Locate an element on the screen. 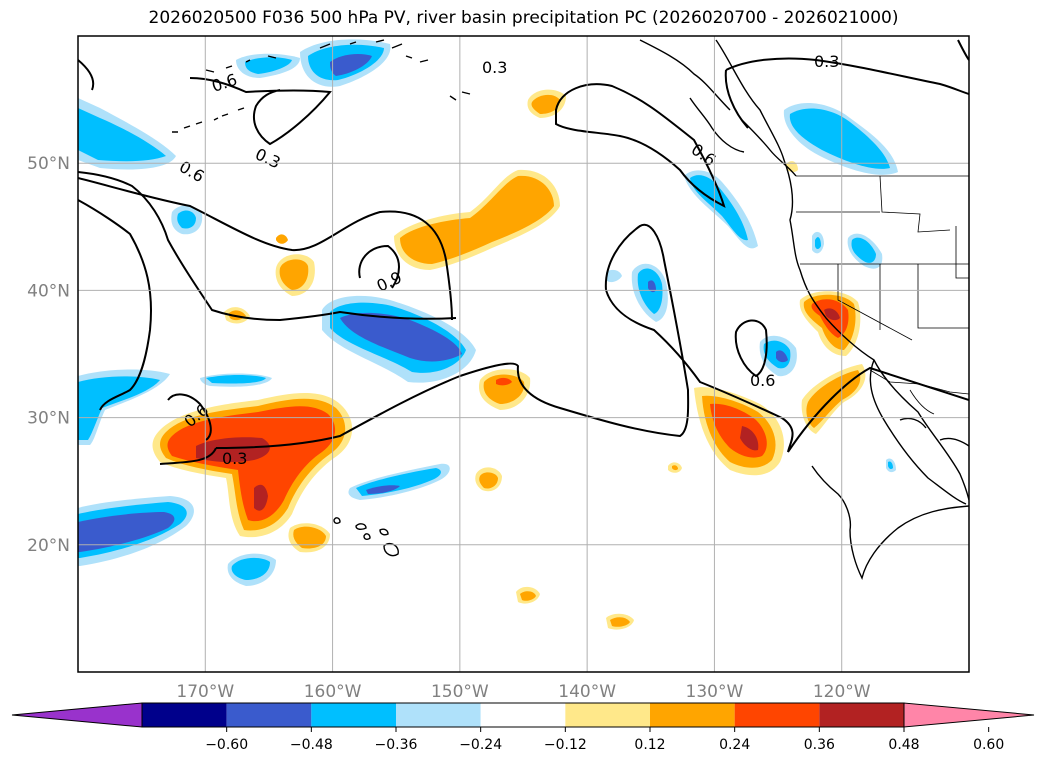 The width and height of the screenshot is (1047, 765). colorbar-frame is located at coordinates (523, 715).